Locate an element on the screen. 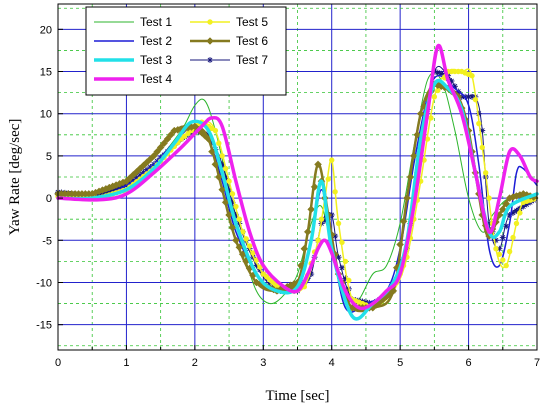 This screenshot has width=550, height=409. legend-label: Test 6 is located at coordinates (252, 41).